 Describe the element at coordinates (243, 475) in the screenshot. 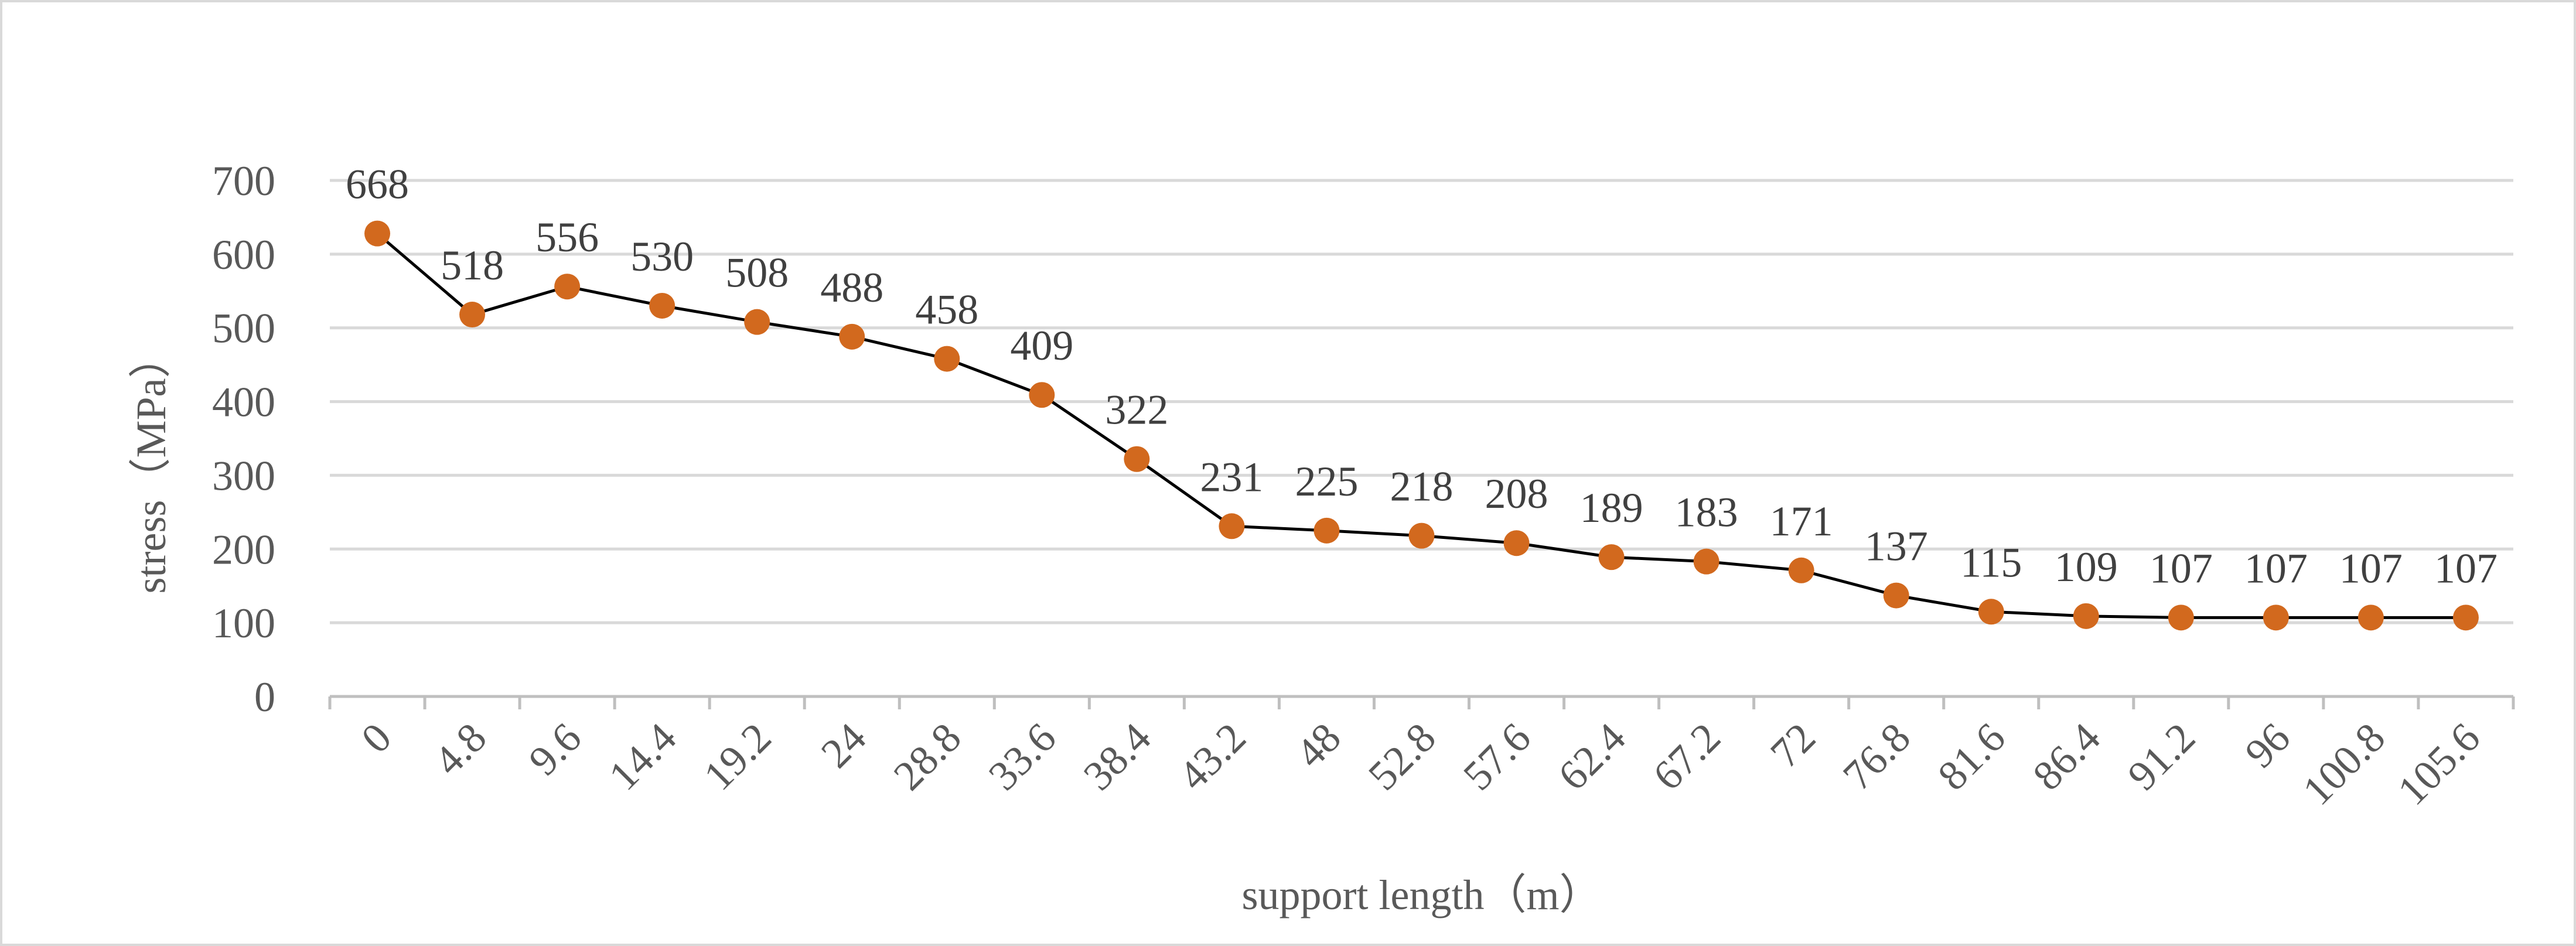

I see `y-tick-label: 300` at that location.